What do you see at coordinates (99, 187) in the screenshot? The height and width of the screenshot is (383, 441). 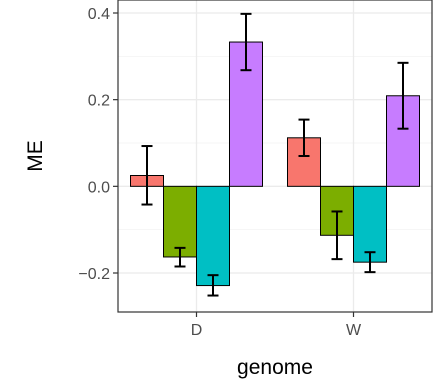 I see `y-tick-label: 0.0` at bounding box center [99, 187].